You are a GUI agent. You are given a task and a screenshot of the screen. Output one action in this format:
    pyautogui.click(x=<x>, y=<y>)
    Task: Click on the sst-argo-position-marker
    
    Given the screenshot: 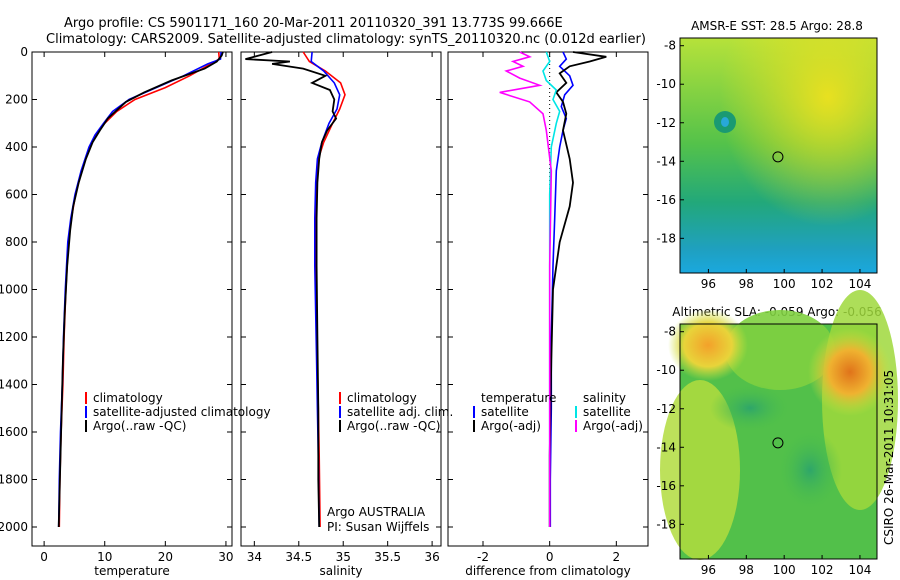 What is the action you would take?
    pyautogui.click(x=778, y=157)
    